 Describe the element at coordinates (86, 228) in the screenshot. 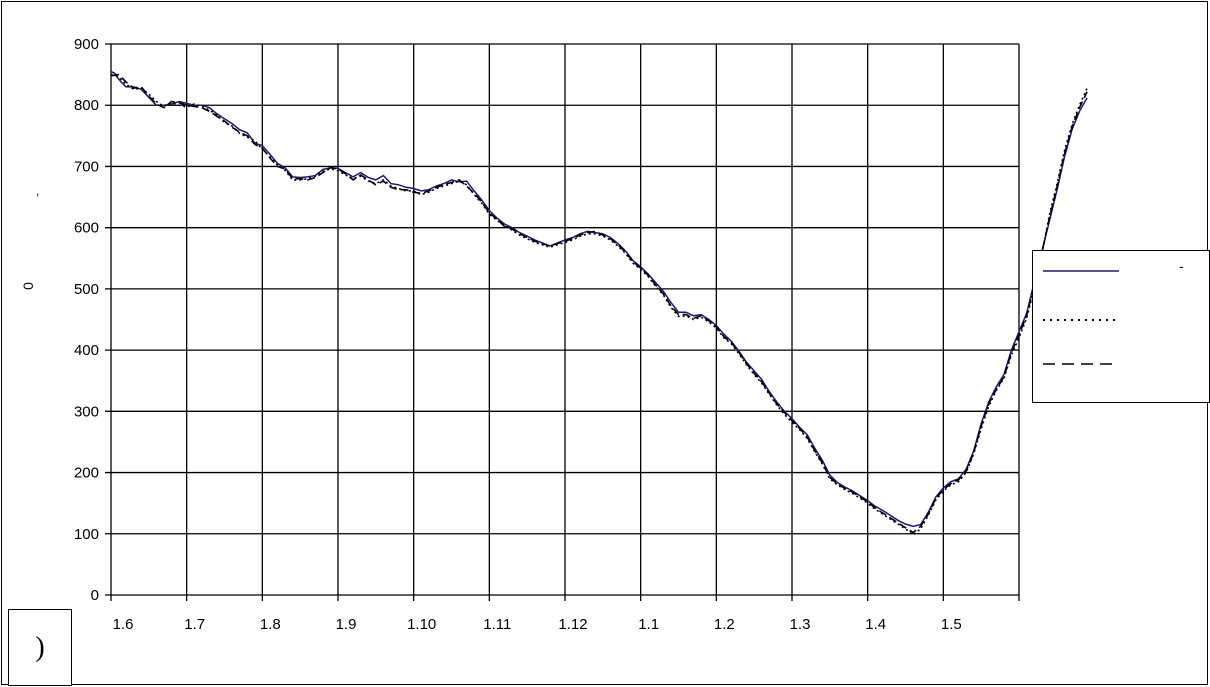

I see `y-tick-label: 600` at that location.